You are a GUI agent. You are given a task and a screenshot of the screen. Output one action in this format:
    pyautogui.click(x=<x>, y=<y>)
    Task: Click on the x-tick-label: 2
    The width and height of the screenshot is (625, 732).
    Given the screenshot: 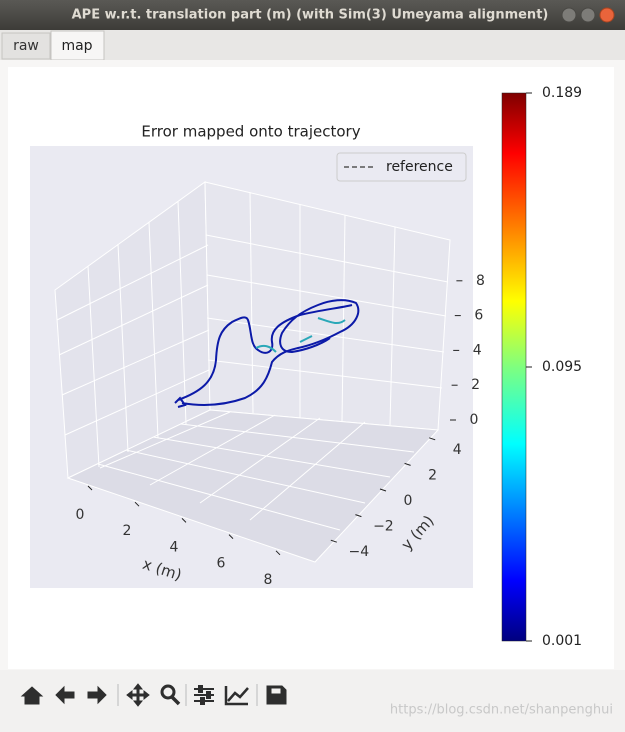 What is the action you would take?
    pyautogui.click(x=127, y=531)
    